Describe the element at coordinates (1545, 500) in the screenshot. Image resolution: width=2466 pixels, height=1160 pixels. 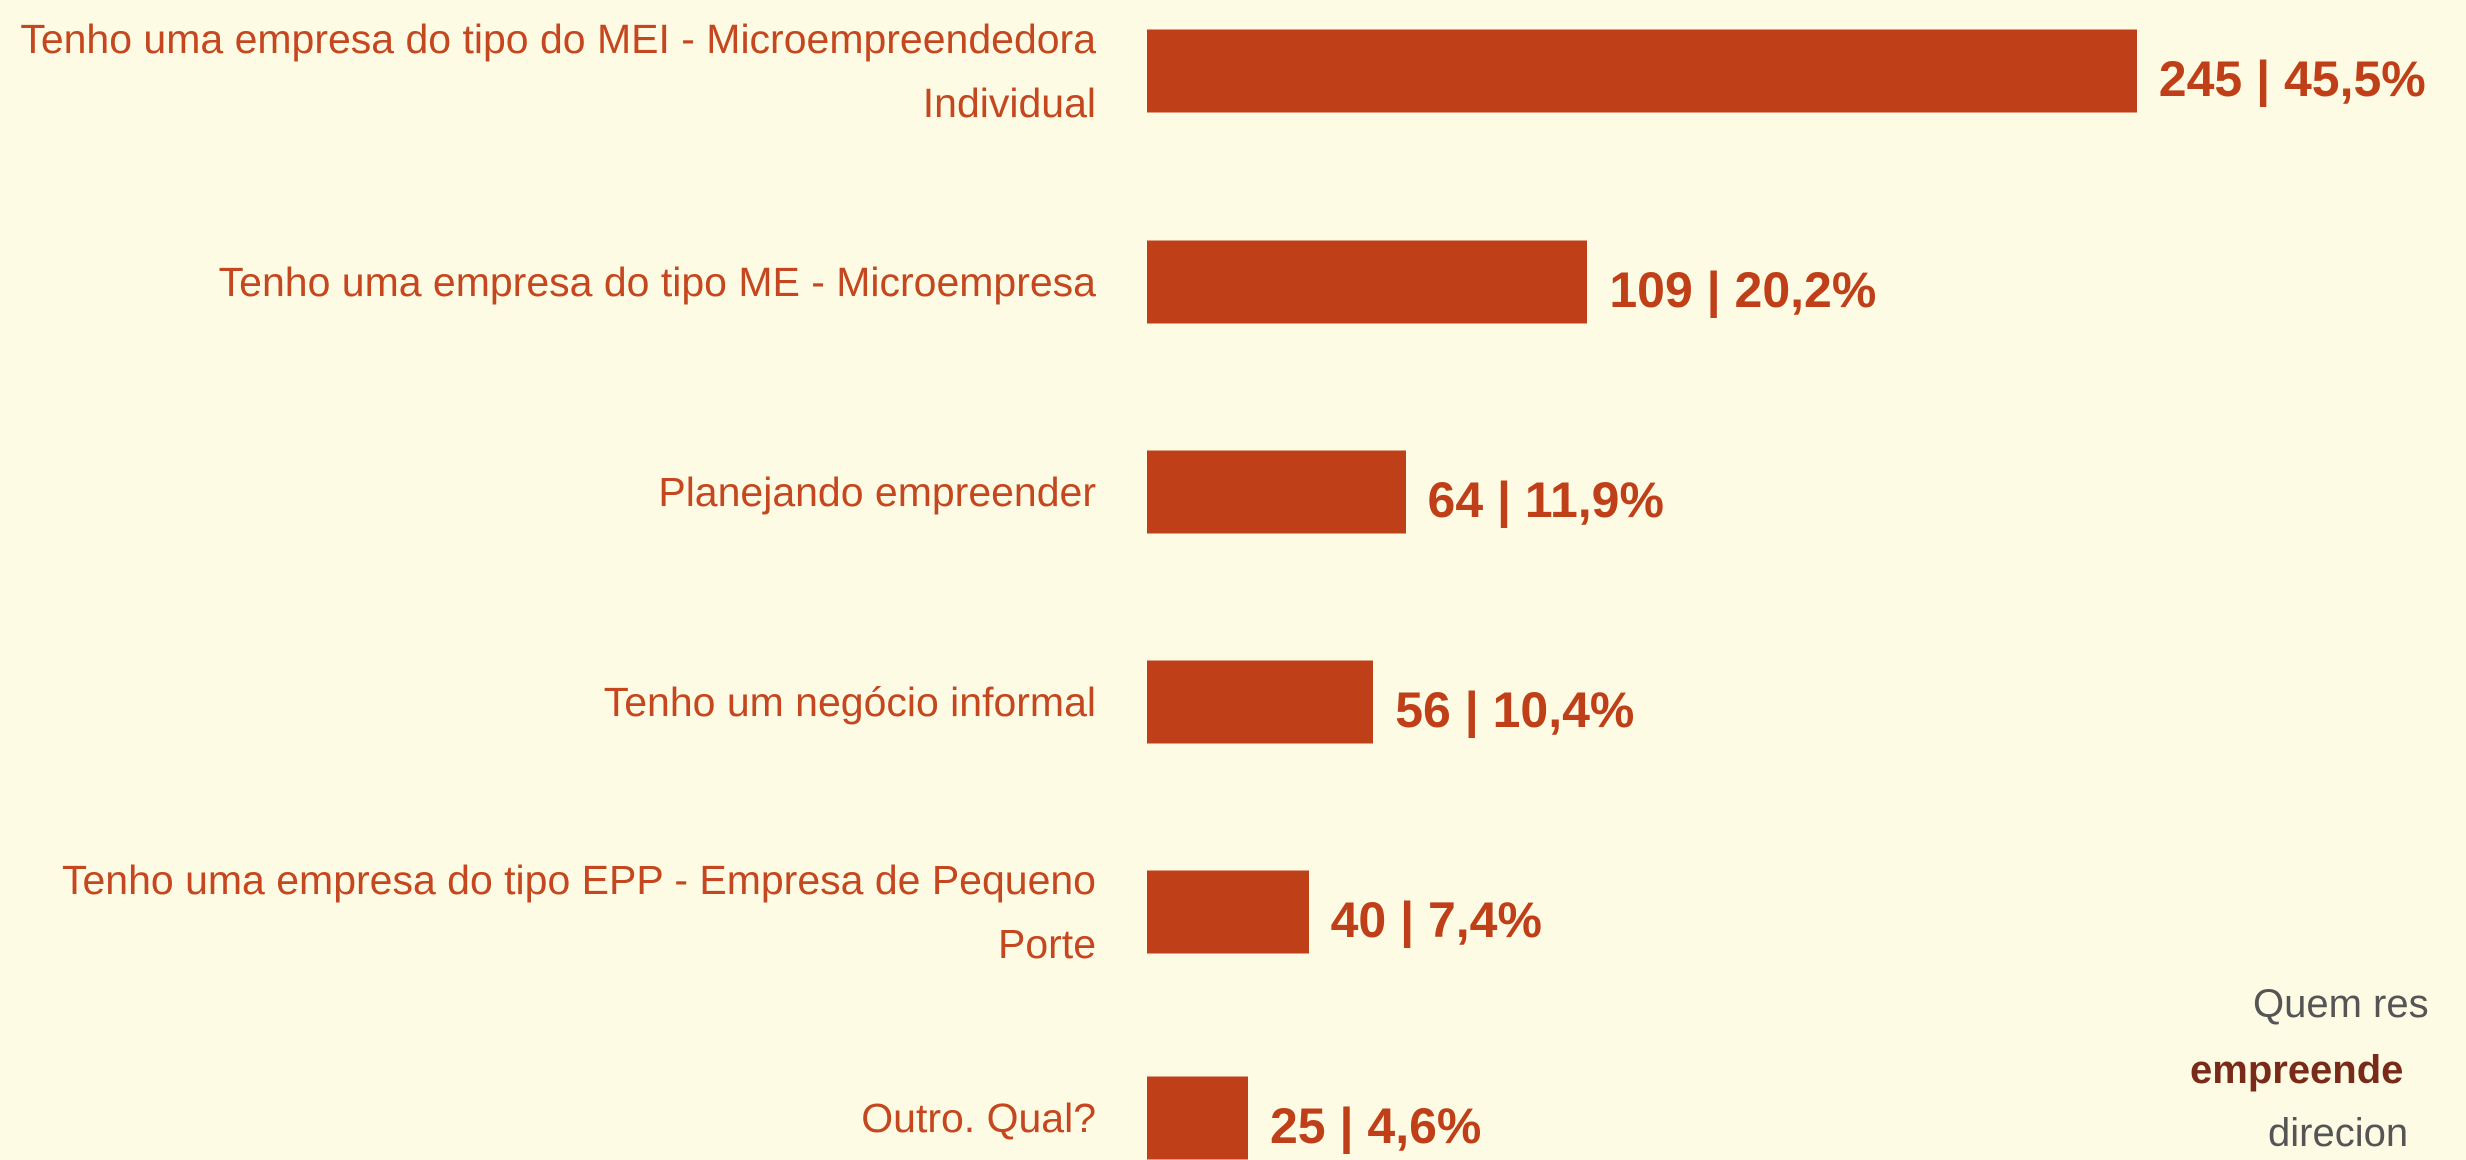
I see `value-label: 64 | 11,9%` at that location.